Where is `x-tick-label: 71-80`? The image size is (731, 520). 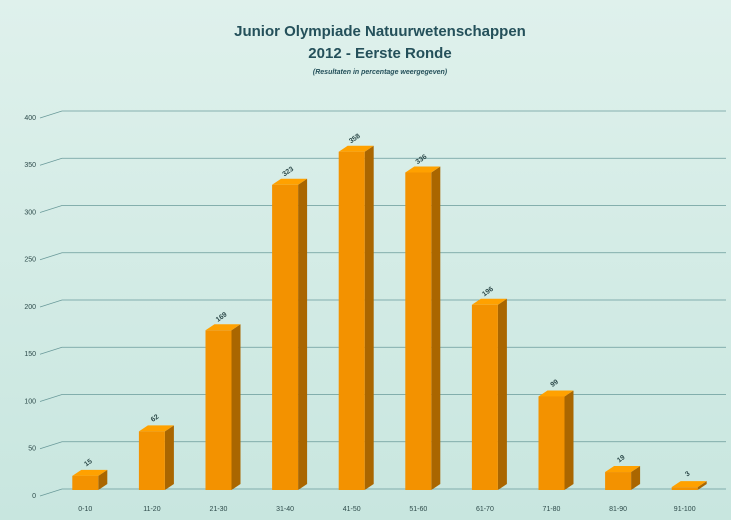
x-tick-label: 71-80 is located at coordinates (552, 509).